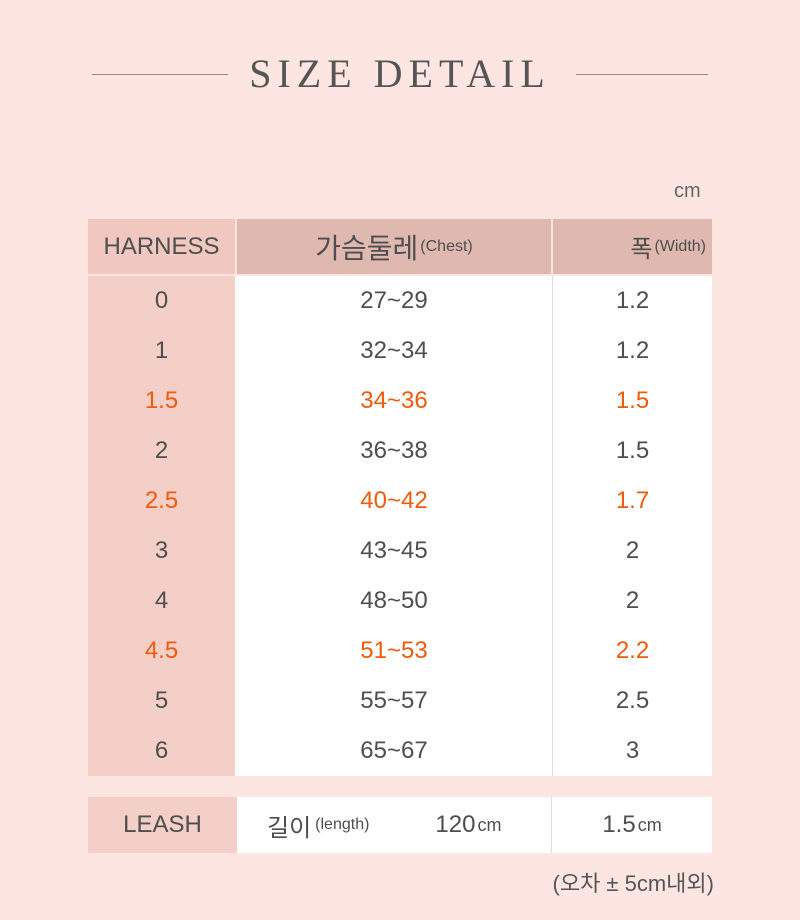  Describe the element at coordinates (687, 191) in the screenshot. I see `unit-label: cm` at that location.